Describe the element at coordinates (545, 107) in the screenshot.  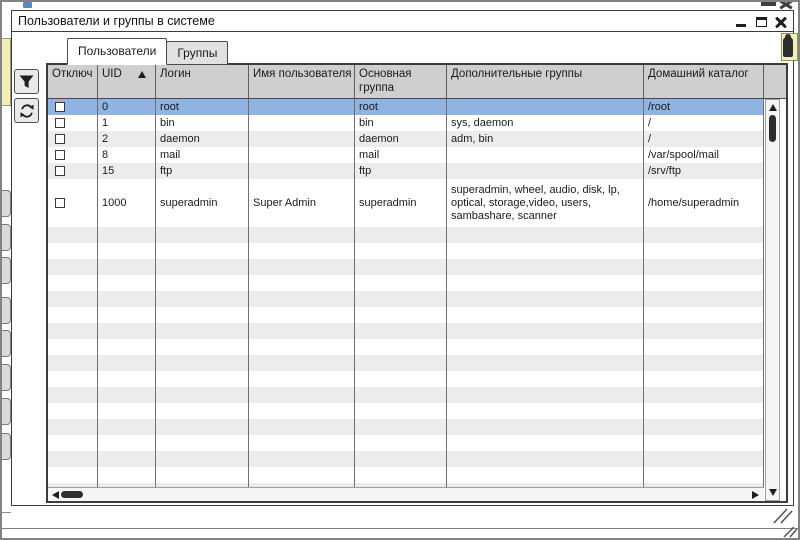
I see `cell-extra_groups` at that location.